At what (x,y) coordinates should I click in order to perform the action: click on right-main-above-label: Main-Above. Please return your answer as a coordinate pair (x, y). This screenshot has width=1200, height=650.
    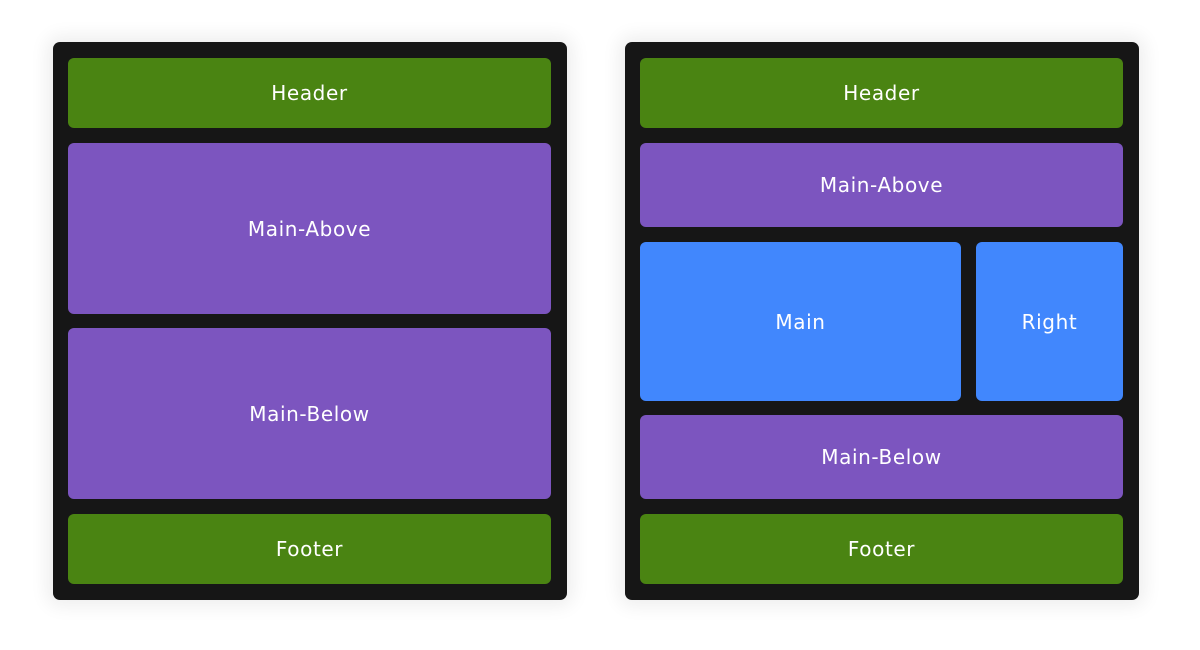
    Looking at the image, I should click on (881, 185).